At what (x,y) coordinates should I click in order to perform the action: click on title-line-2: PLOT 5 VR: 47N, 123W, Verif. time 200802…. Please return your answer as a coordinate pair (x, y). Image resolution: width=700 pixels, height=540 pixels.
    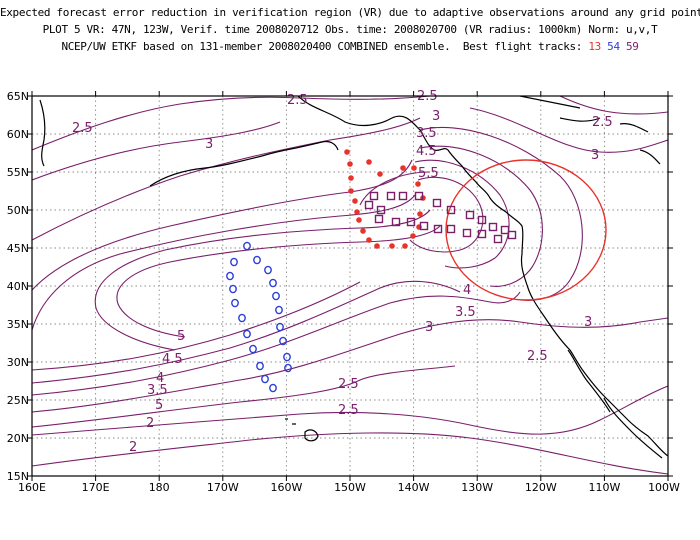
    Looking at the image, I should click on (350, 29).